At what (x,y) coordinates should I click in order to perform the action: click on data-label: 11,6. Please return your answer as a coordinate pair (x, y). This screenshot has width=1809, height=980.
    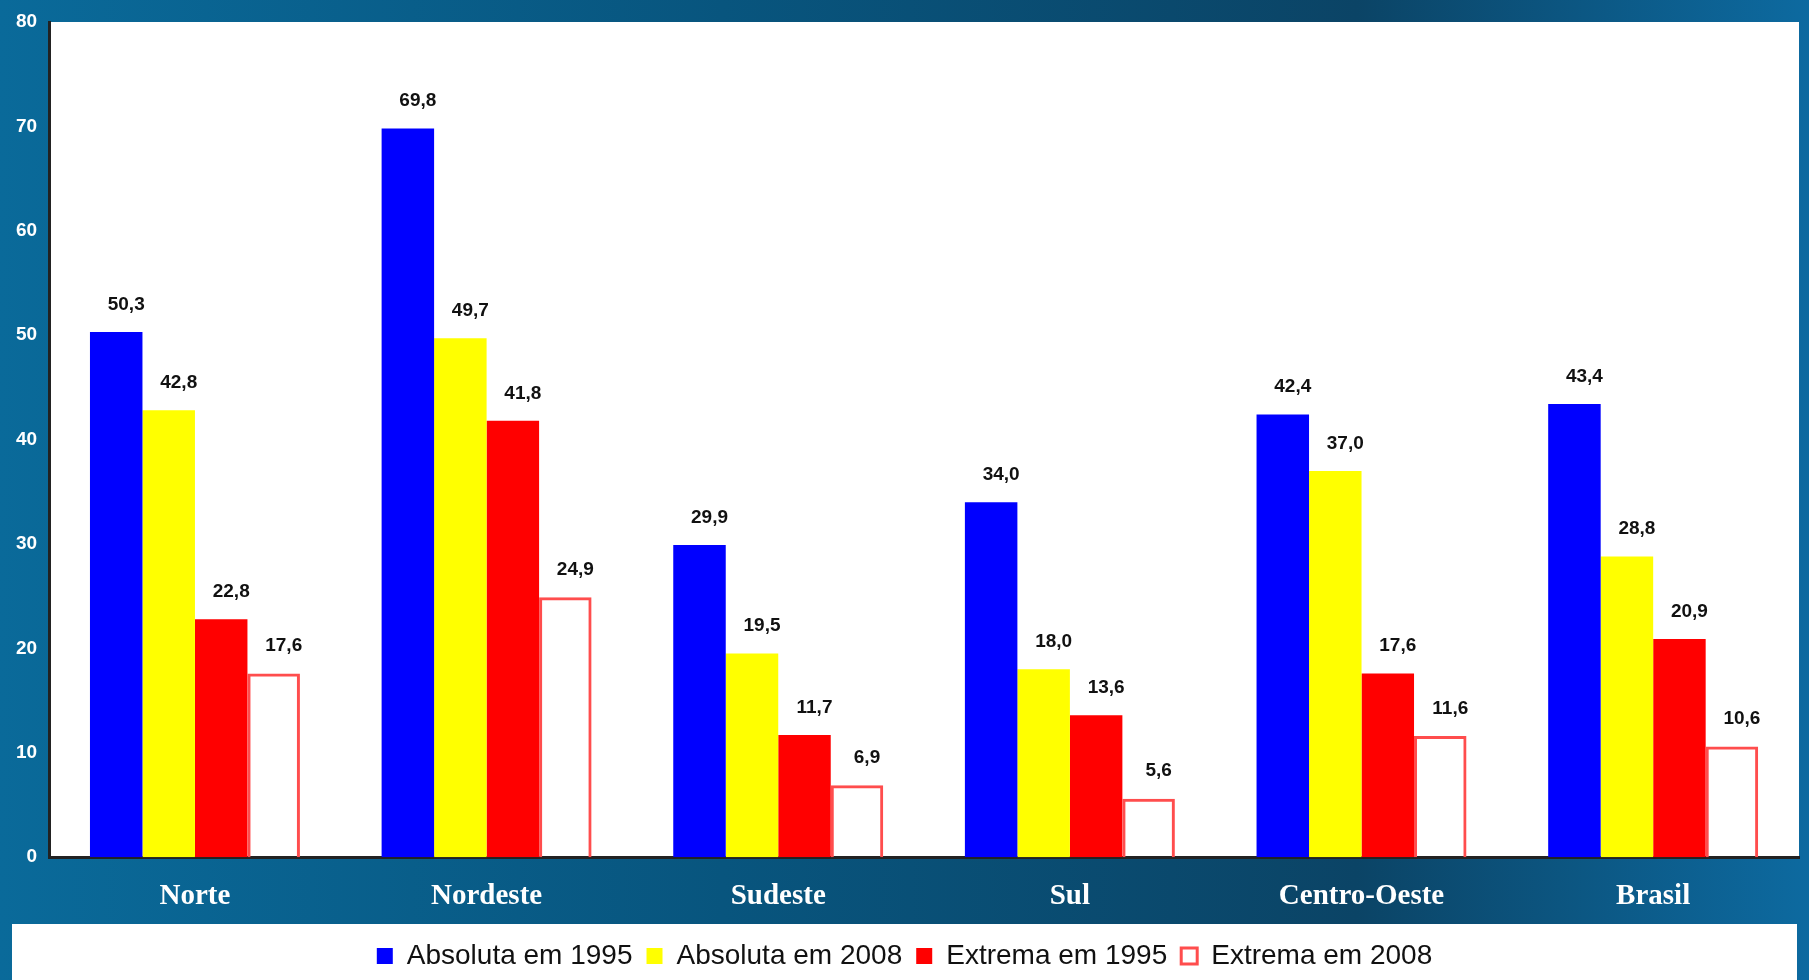
    Looking at the image, I should click on (1450, 707).